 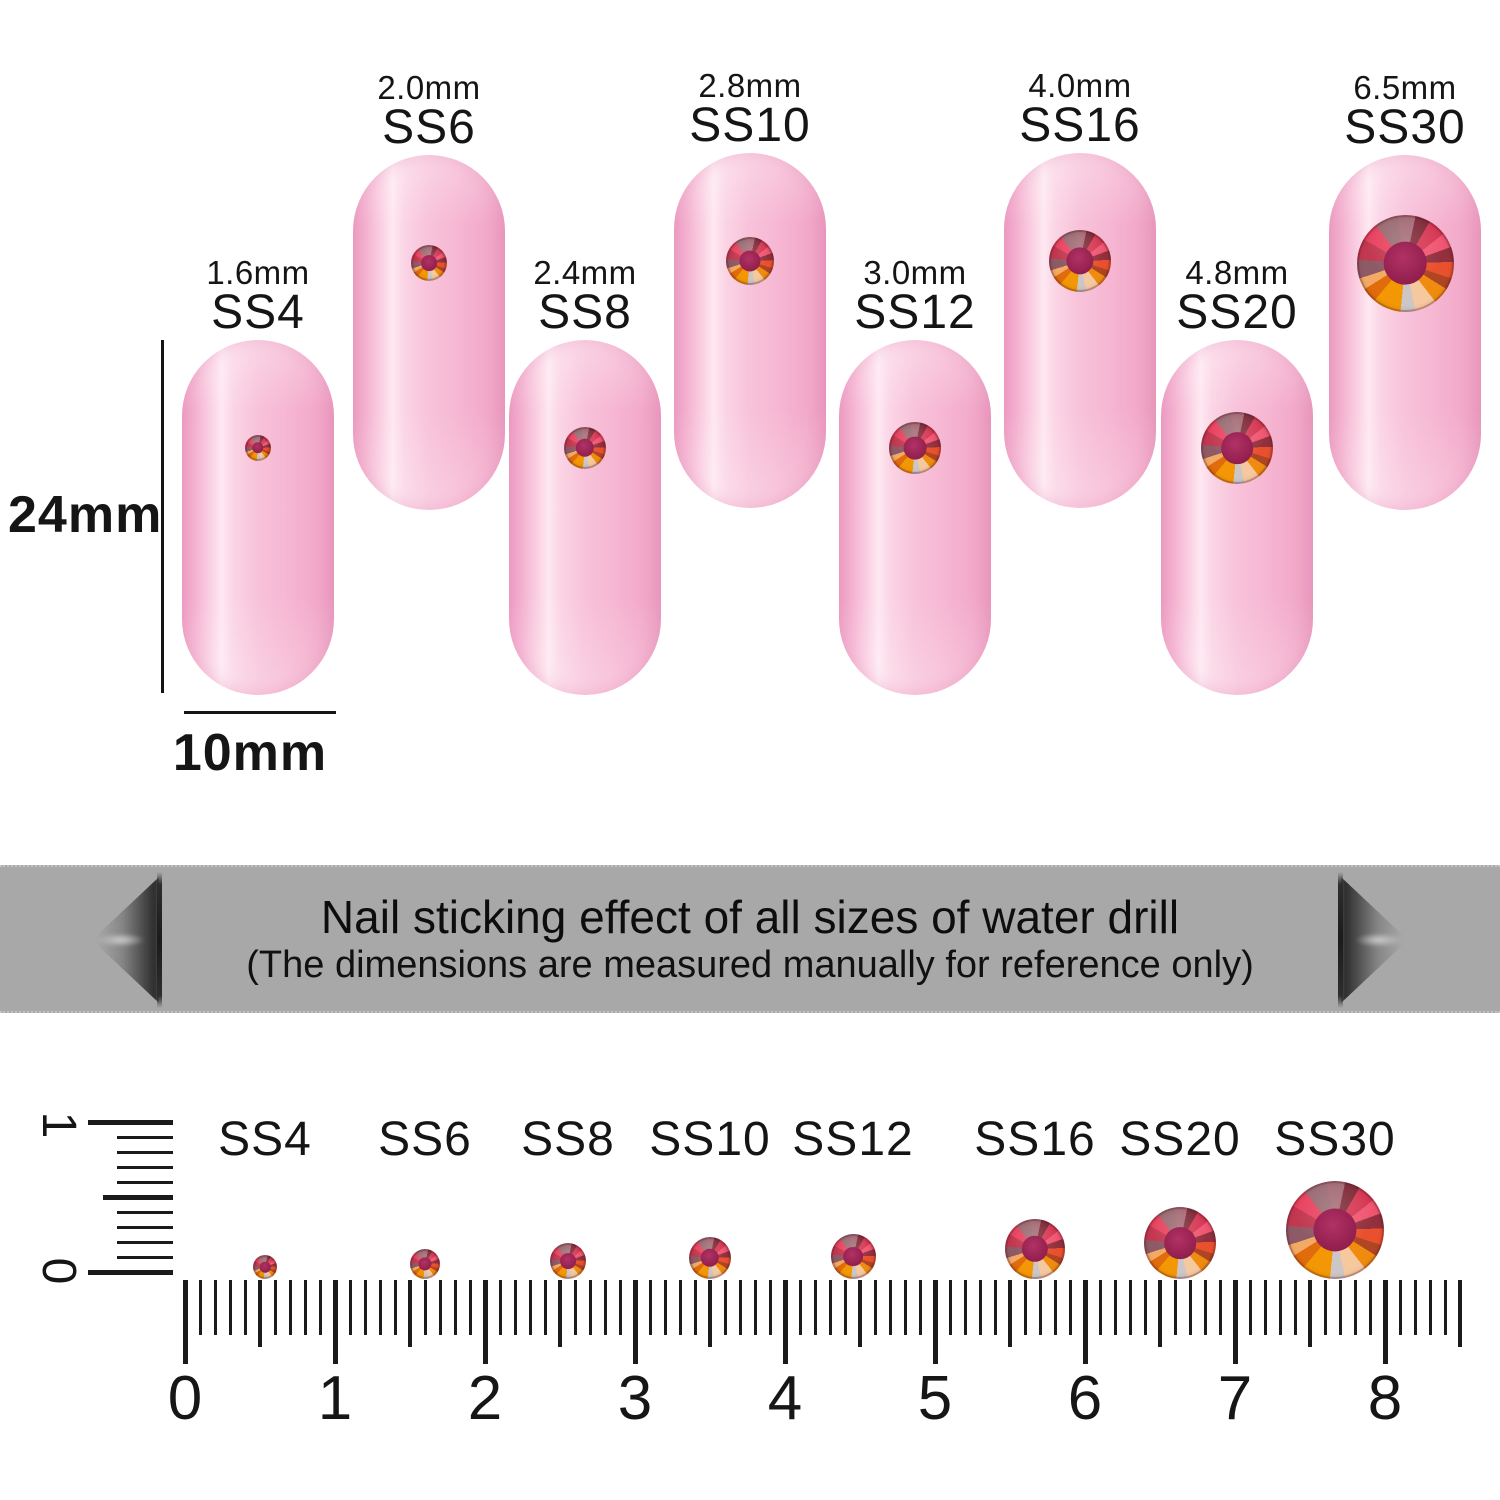 I want to click on press-on-nail-ss4, so click(x=258, y=517).